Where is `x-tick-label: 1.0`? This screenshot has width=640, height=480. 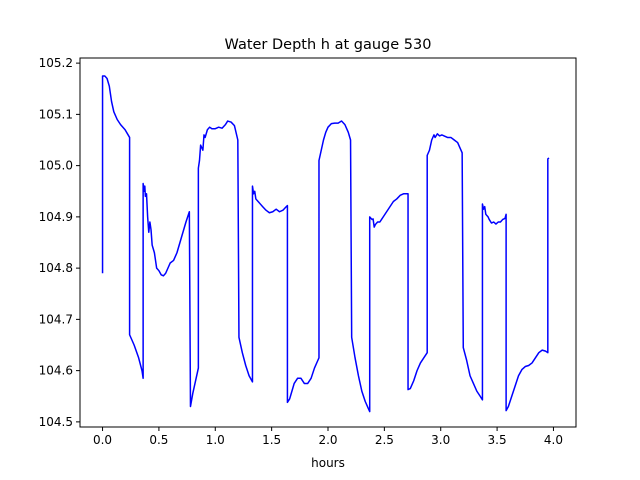 x-tick-label: 1.0 is located at coordinates (215, 440).